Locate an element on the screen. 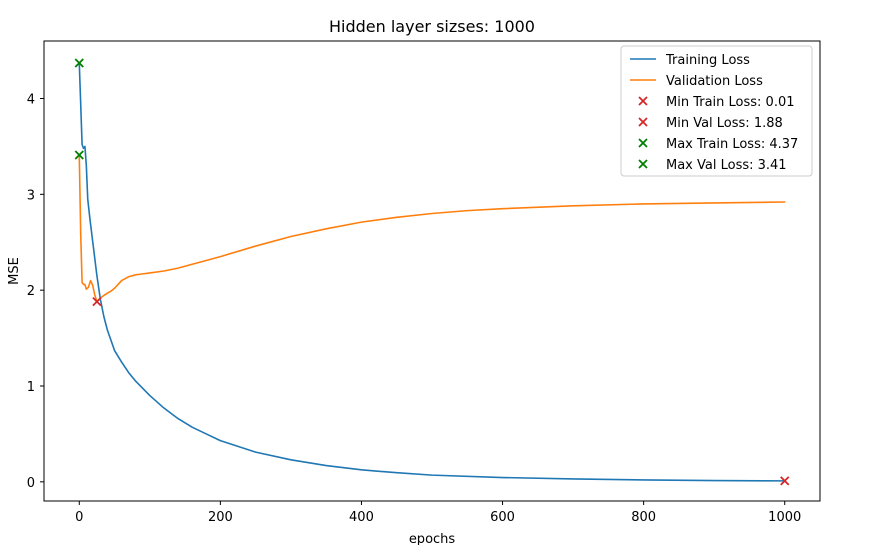 The width and height of the screenshot is (896, 545). max-train-loss-marker is located at coordinates (79, 63).